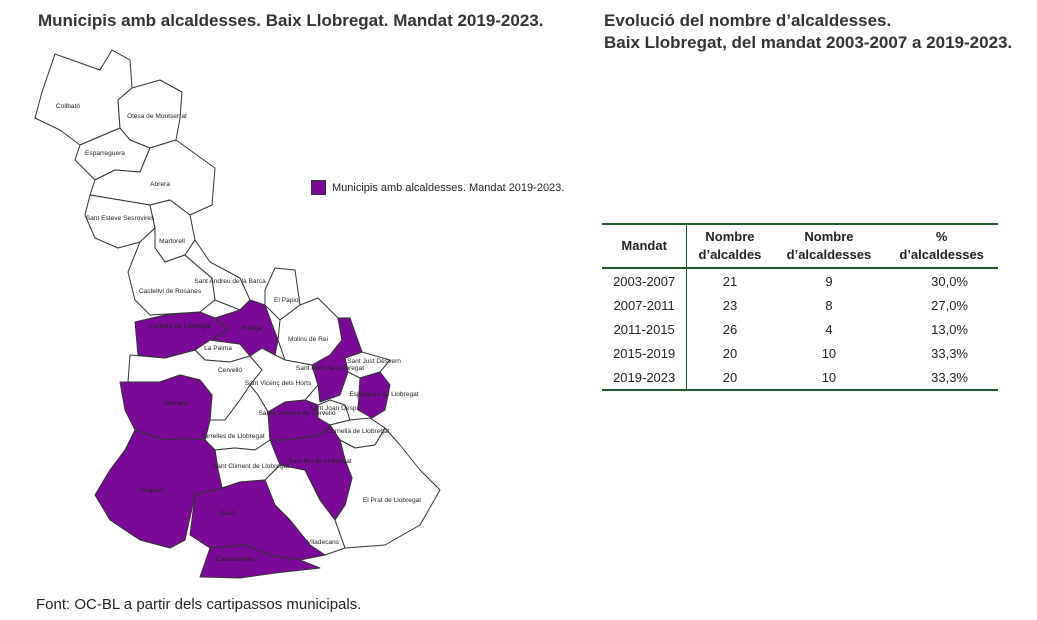 The height and width of the screenshot is (620, 1037). Describe the element at coordinates (334, 408) in the screenshot. I see `label-sant-joan: Sant Joan Despí` at that location.